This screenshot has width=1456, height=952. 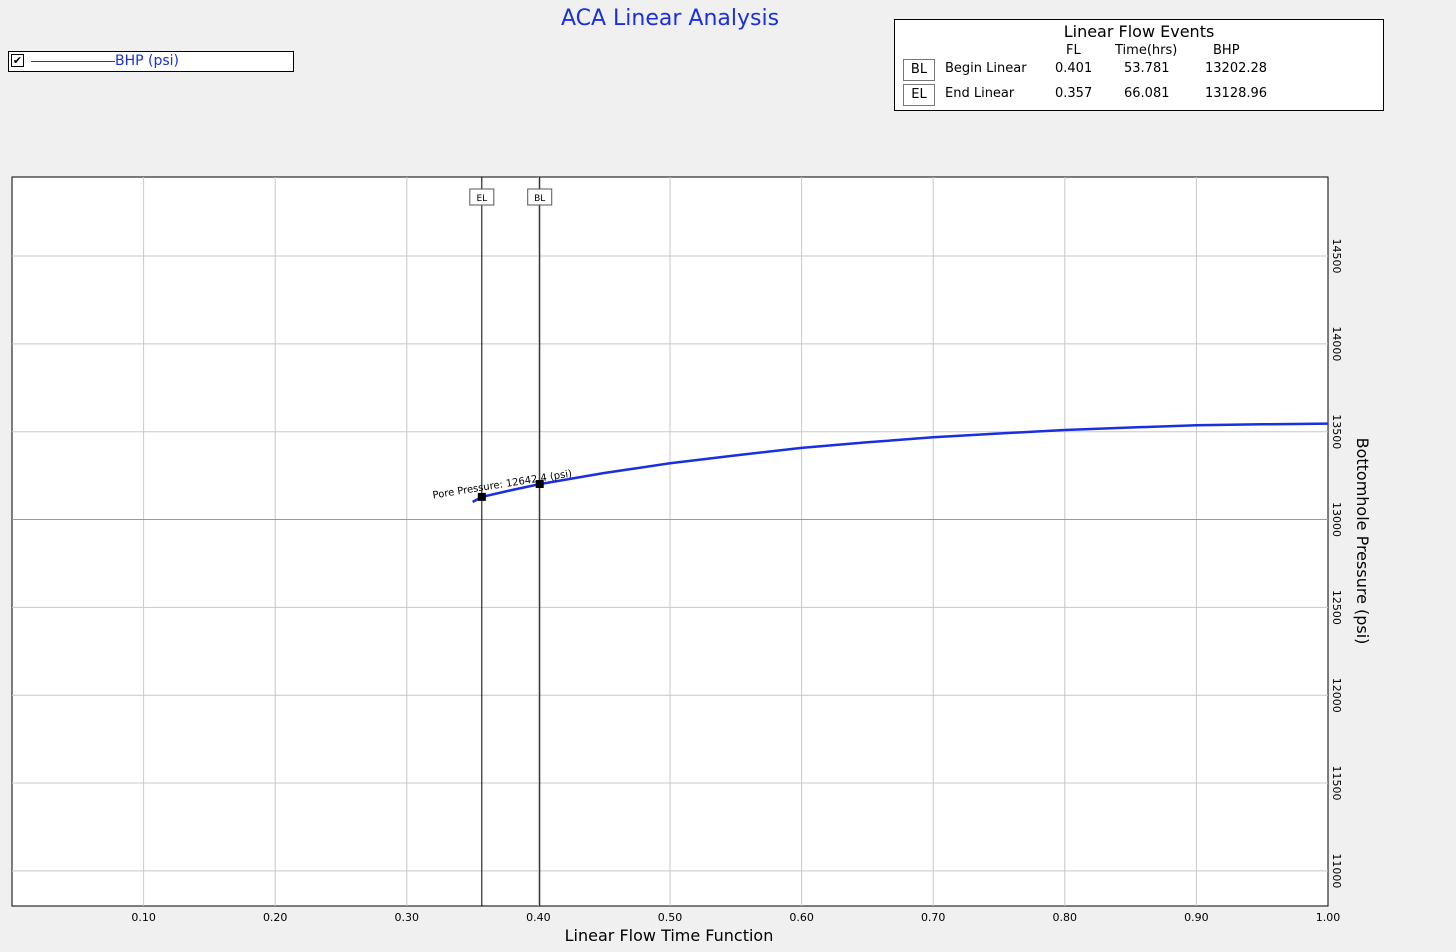 What do you see at coordinates (275, 917) in the screenshot?
I see `x-tick-label: 0.20` at bounding box center [275, 917].